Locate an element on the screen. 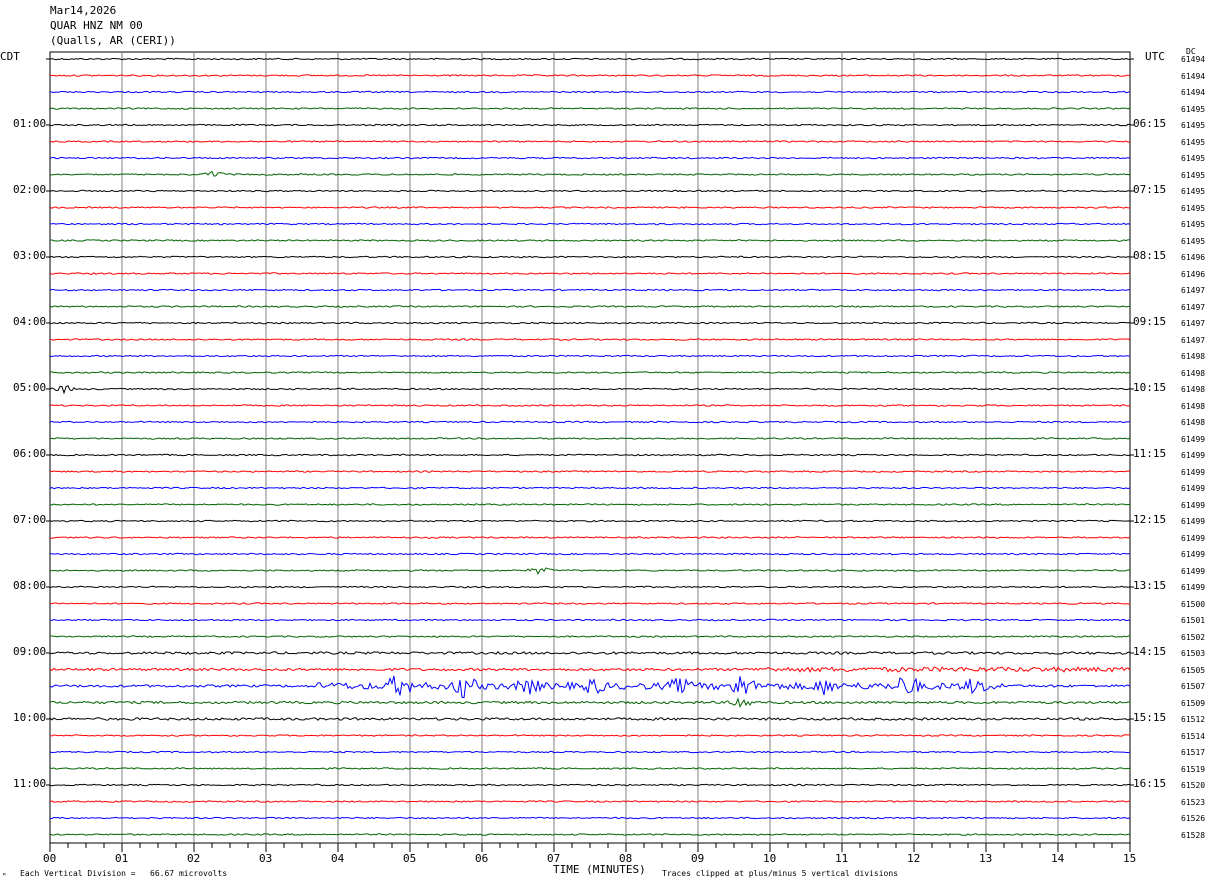  dc-header: DC is located at coordinates (1191, 51).